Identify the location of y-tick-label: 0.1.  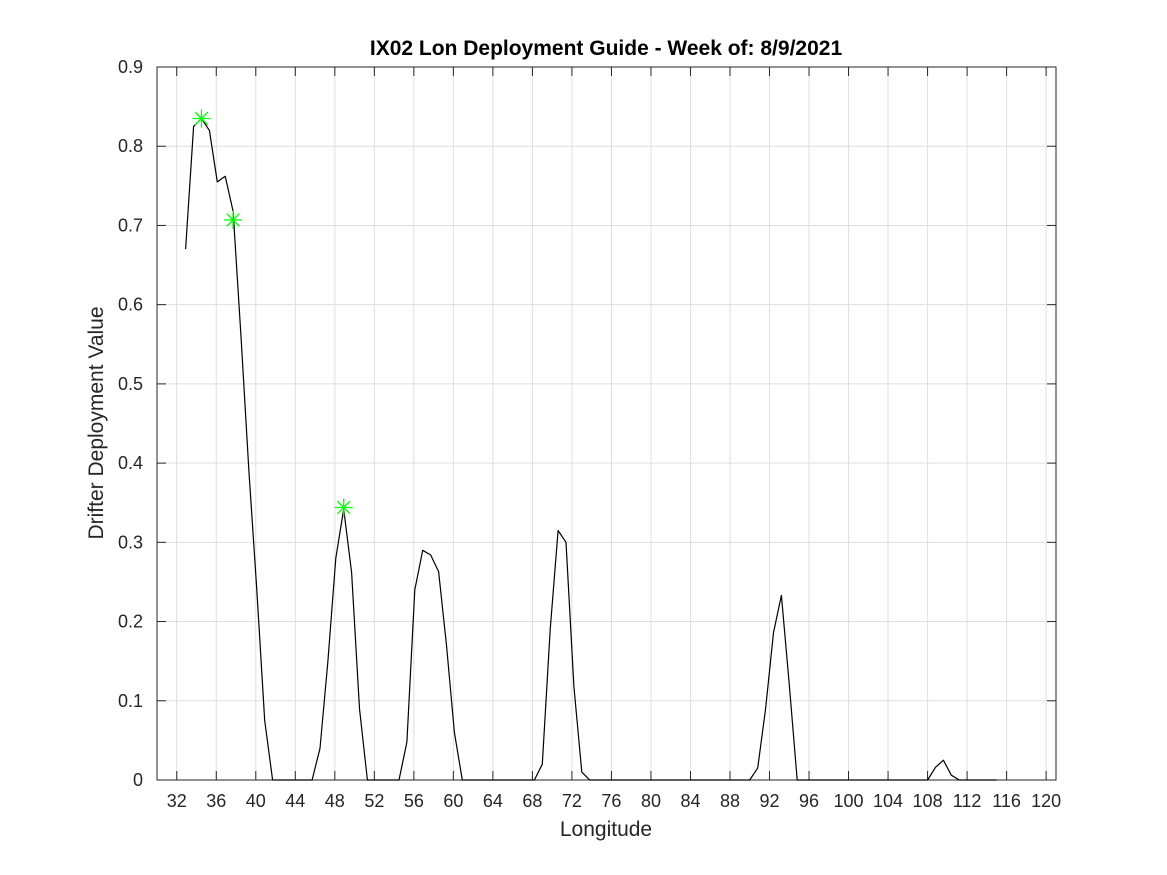
(130, 701).